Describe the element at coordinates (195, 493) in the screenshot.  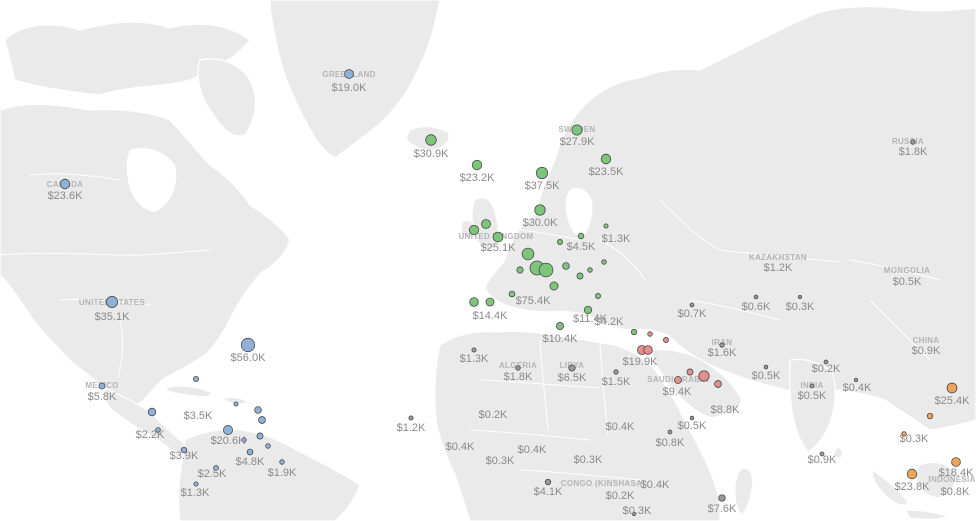
I see `value-label: $1.3K` at that location.